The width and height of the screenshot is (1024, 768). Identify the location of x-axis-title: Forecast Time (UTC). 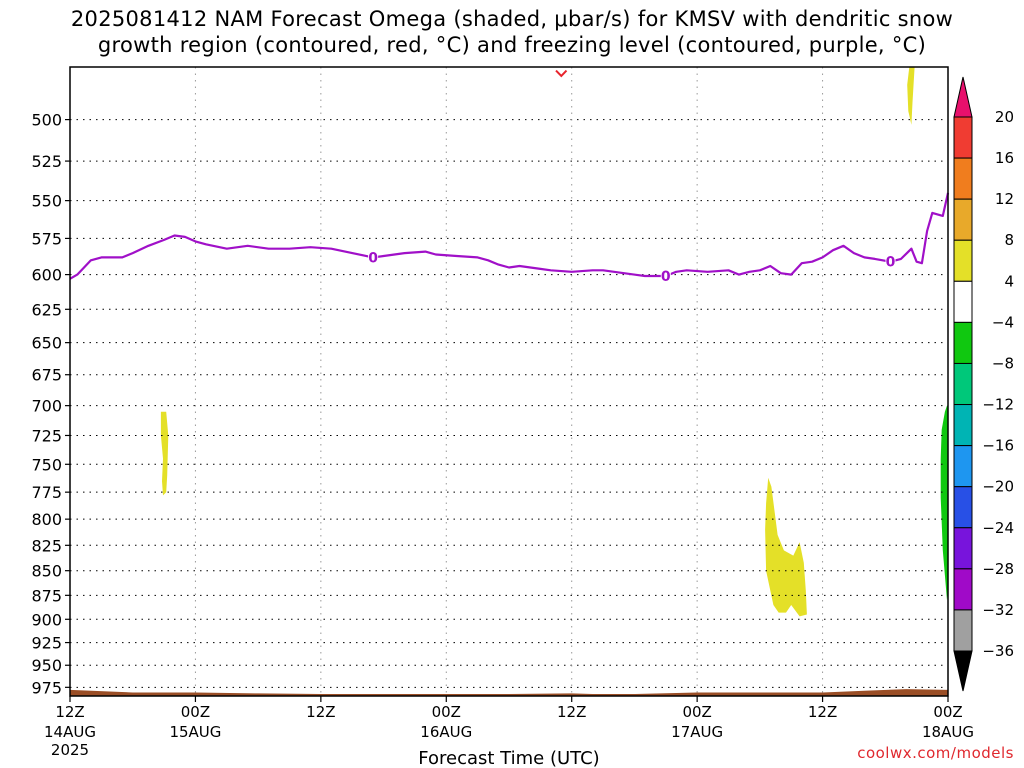
(508, 758).